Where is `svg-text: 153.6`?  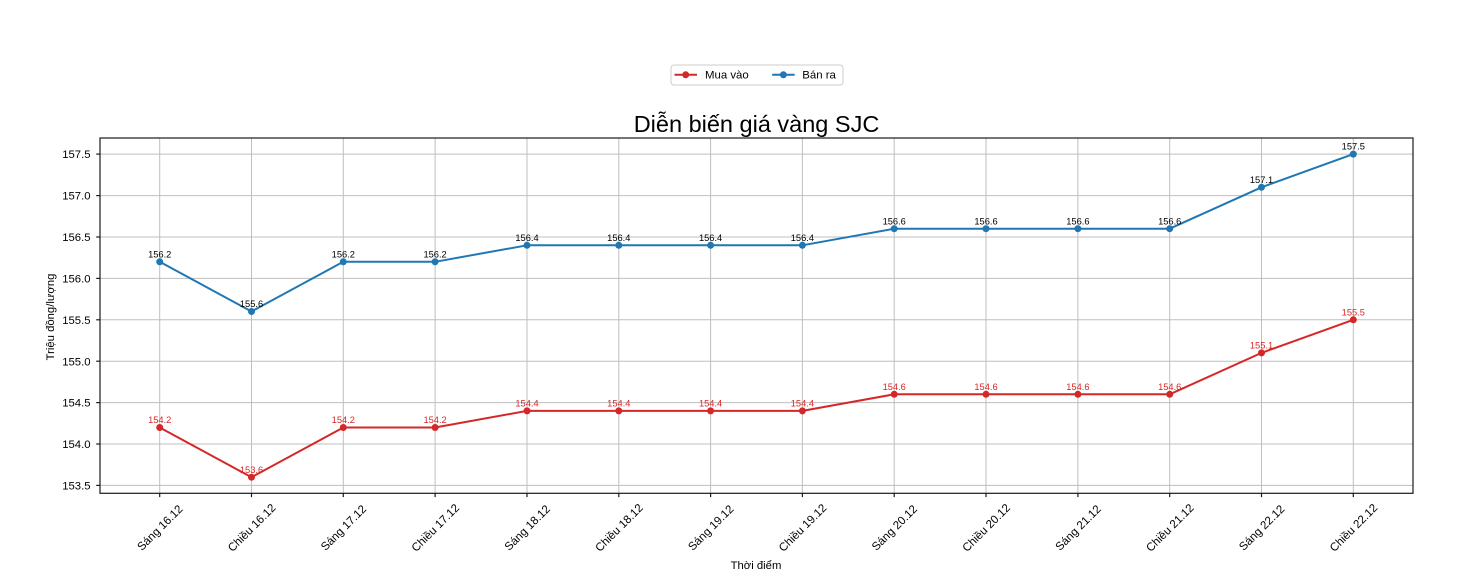 svg-text: 153.6 is located at coordinates (251, 470).